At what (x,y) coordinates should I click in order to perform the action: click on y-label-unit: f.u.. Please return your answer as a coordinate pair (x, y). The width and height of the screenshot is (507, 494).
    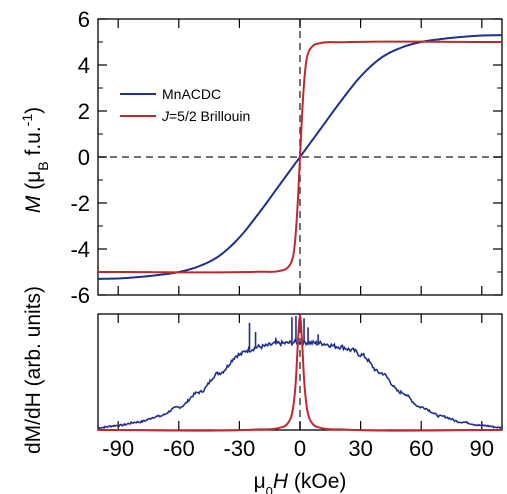
    Looking at the image, I should click on (33, 143).